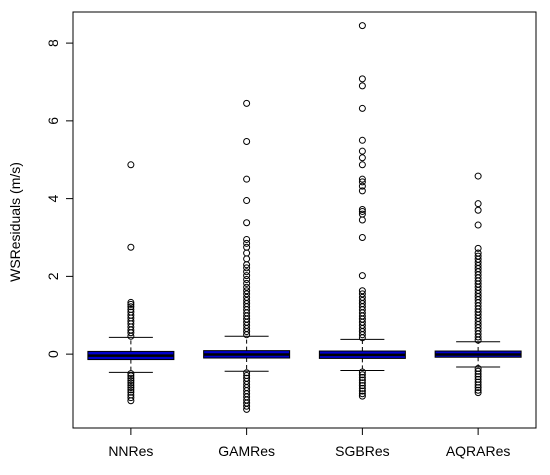 The height and width of the screenshot is (475, 550). I want to click on x-tick-label: AQRARes, so click(478, 451).